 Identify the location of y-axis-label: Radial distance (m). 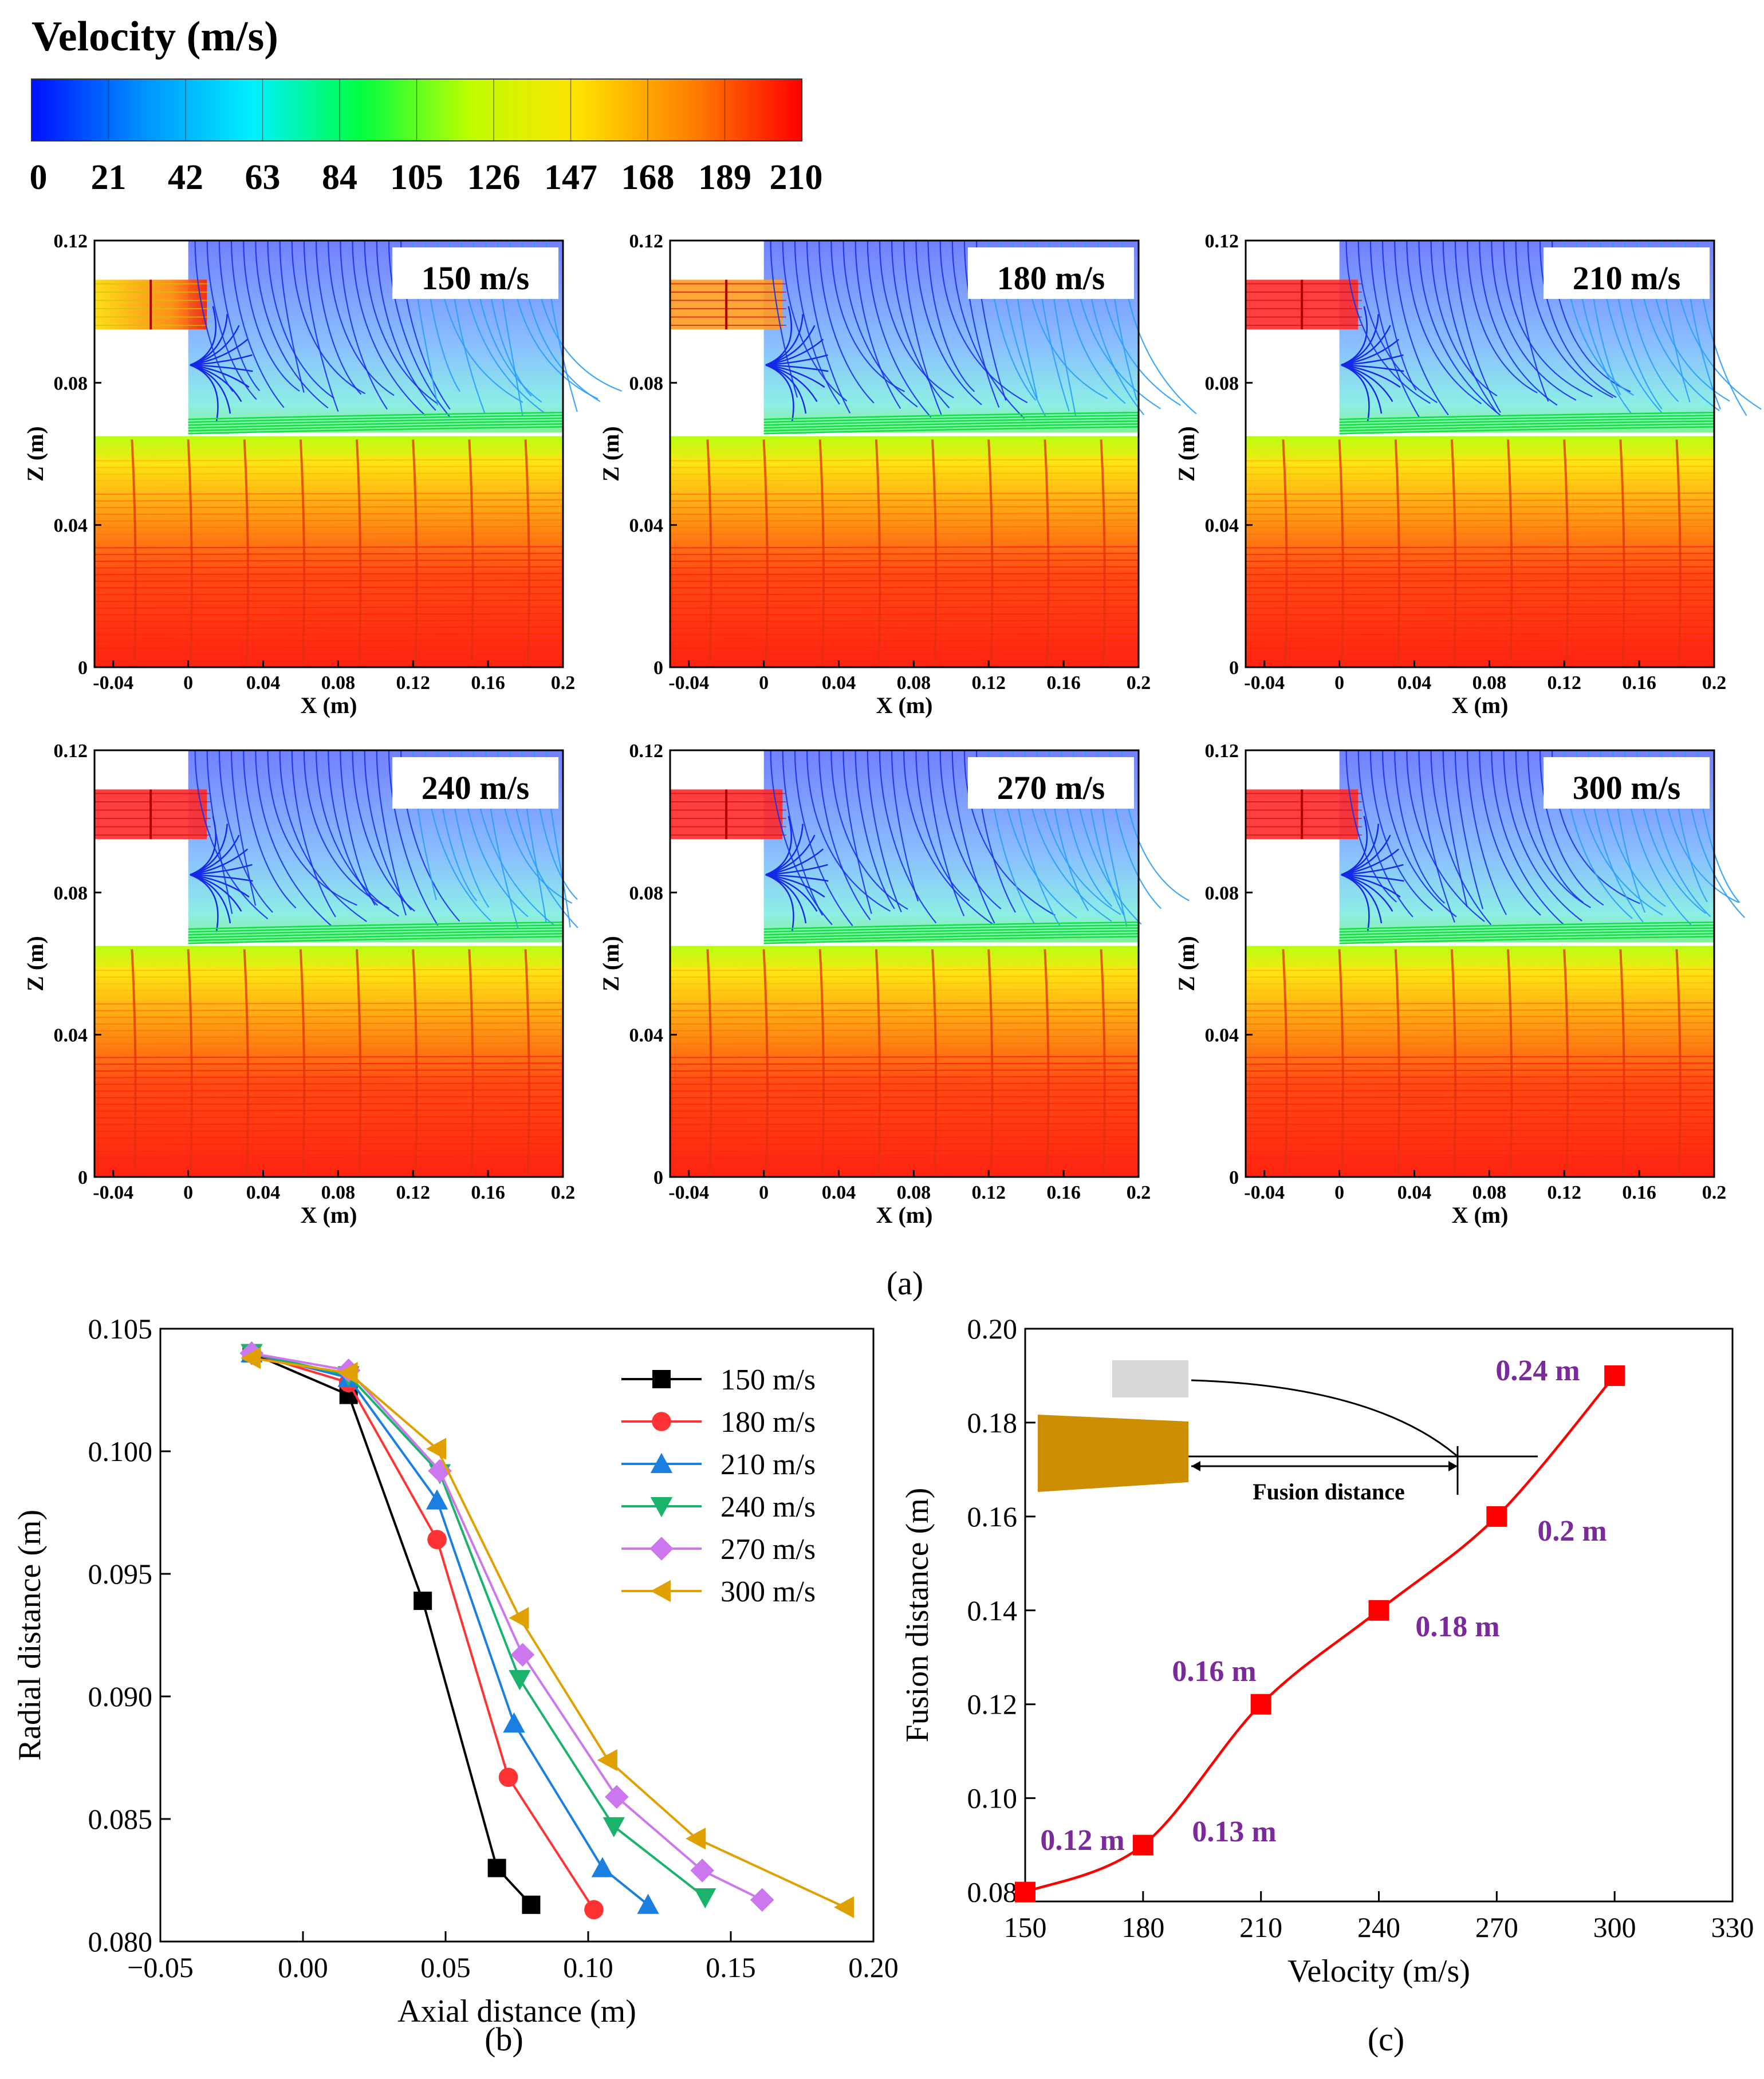
(30, 1635).